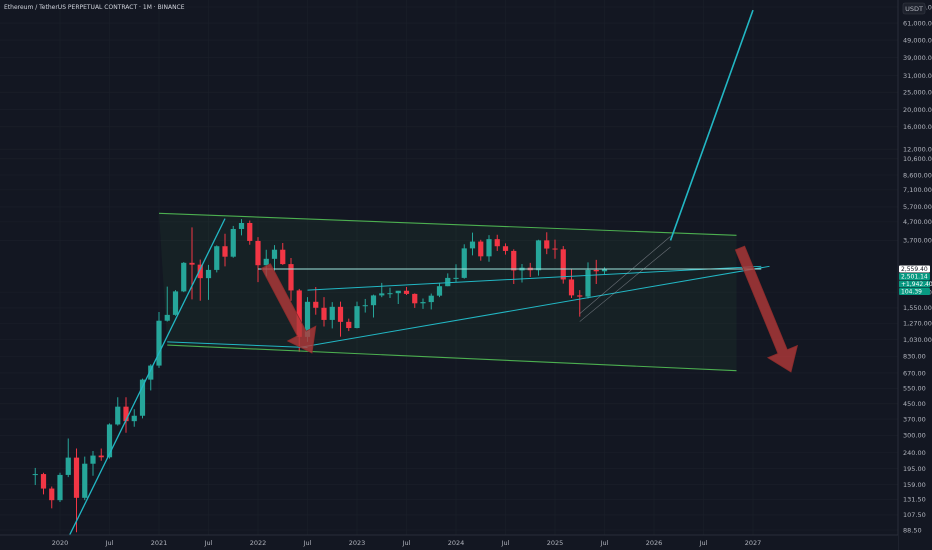 Image resolution: width=932 pixels, height=550 pixels. I want to click on y-tick-label: 16,000.00, so click(917, 127).